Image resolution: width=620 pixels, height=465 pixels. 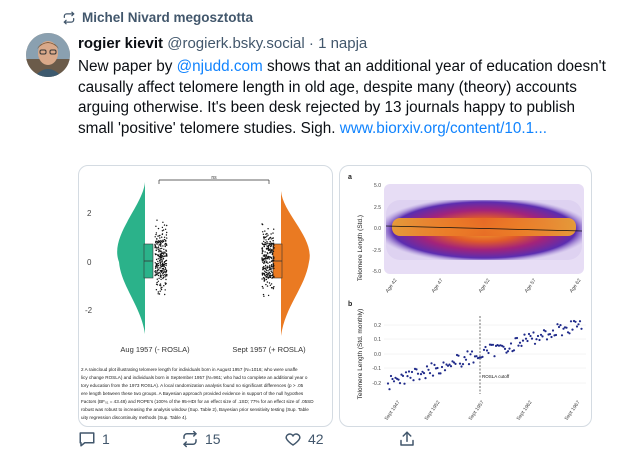 What do you see at coordinates (573, 411) in the screenshot?
I see `b-xtick-1967: Sept 1967` at bounding box center [573, 411].